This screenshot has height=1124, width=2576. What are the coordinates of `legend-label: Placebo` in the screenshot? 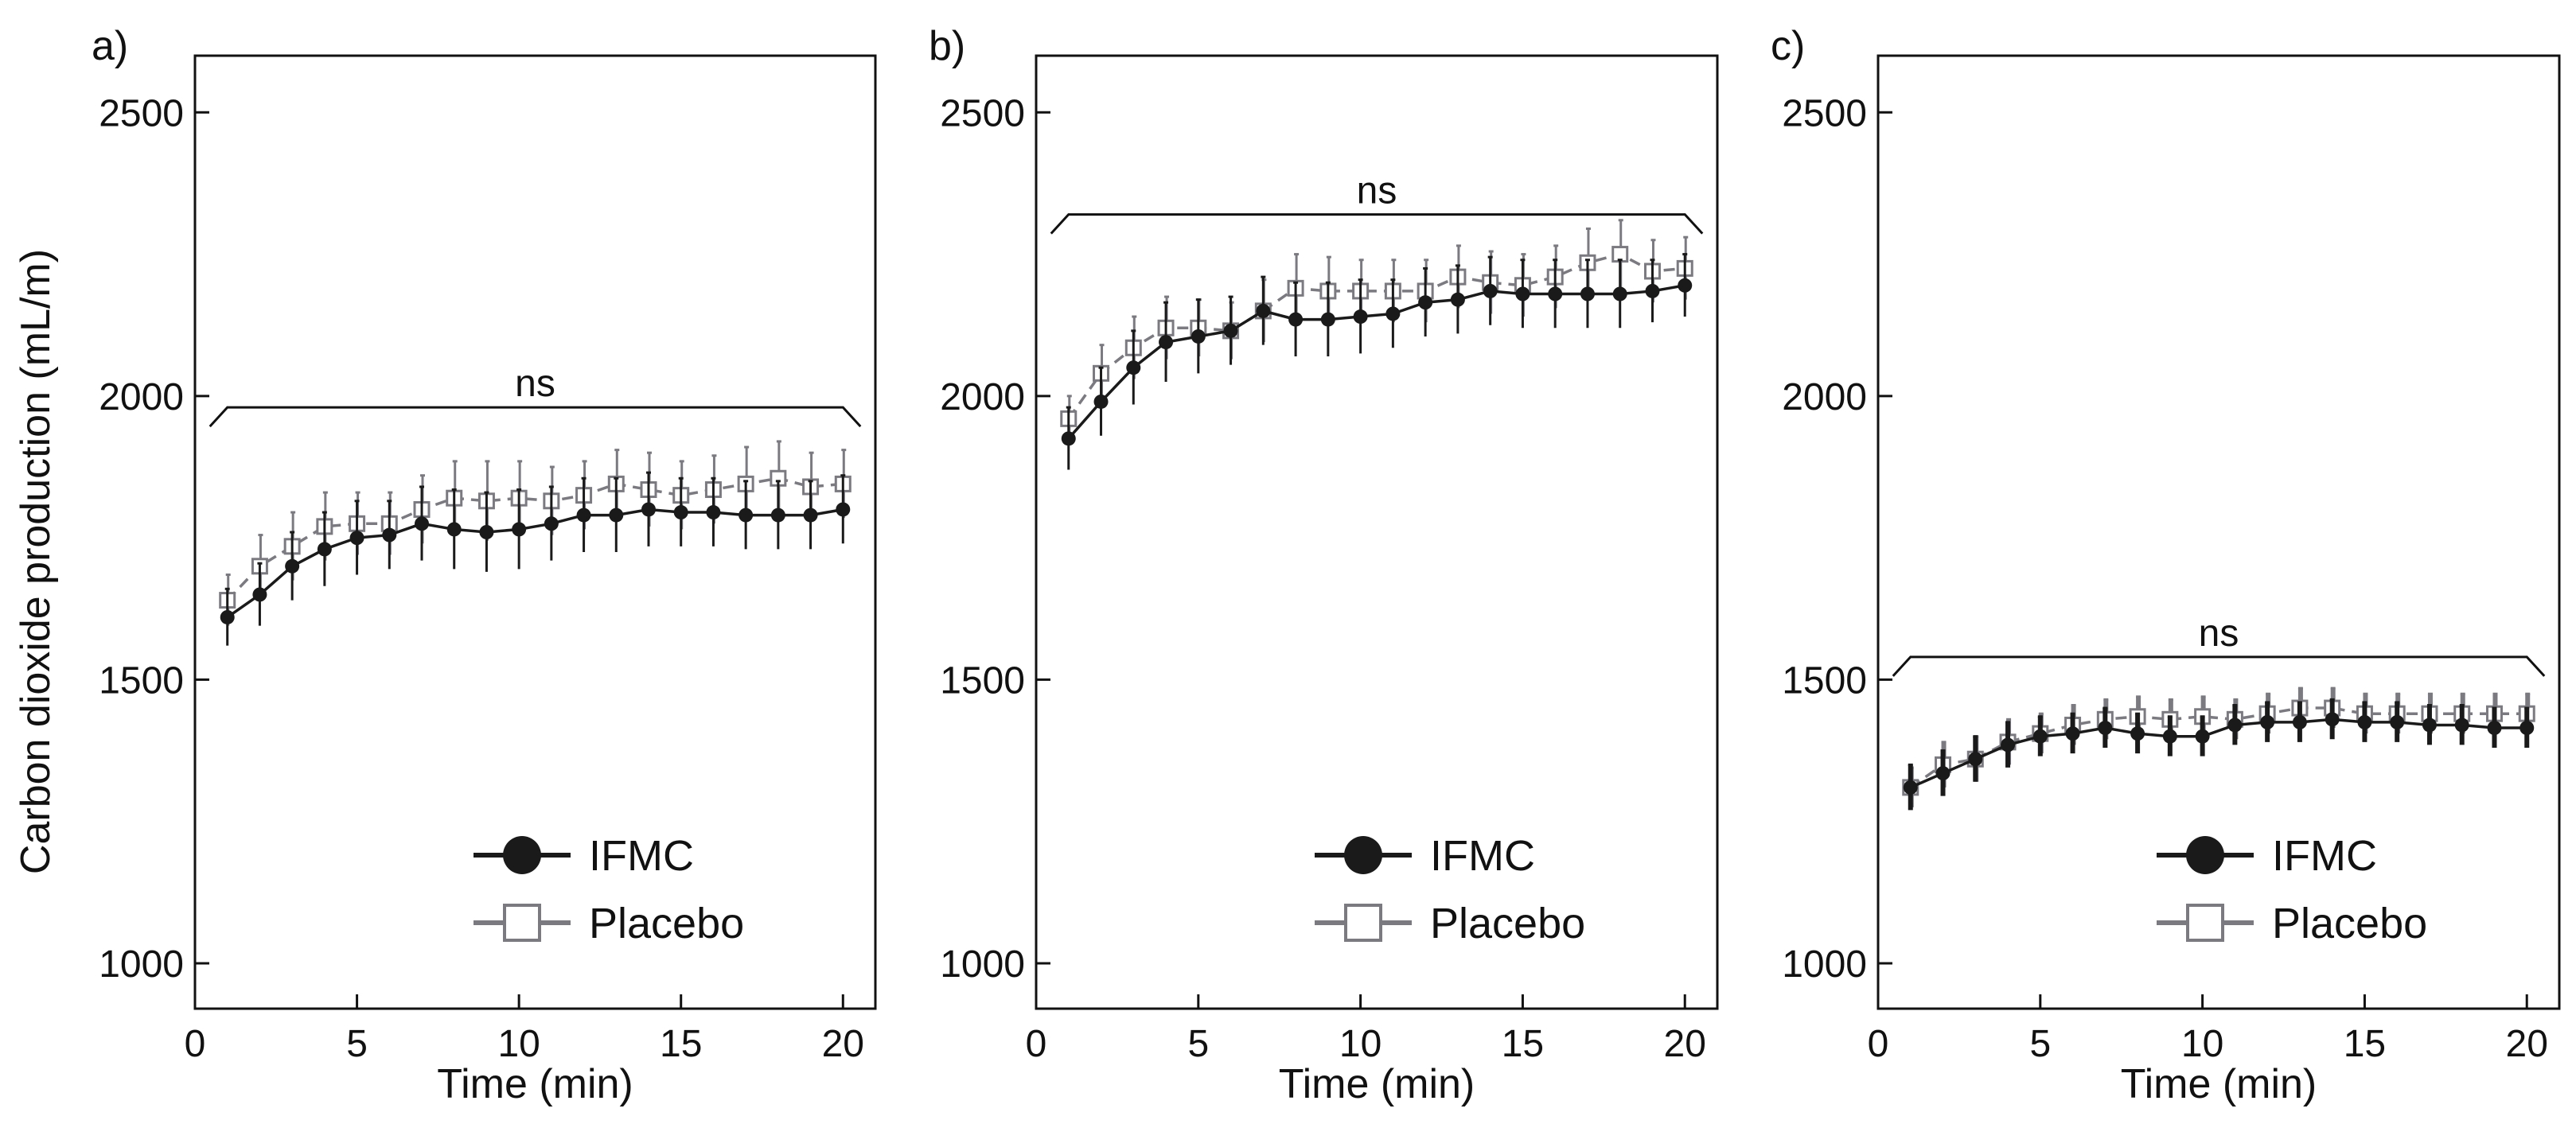 It's located at (1507, 923).